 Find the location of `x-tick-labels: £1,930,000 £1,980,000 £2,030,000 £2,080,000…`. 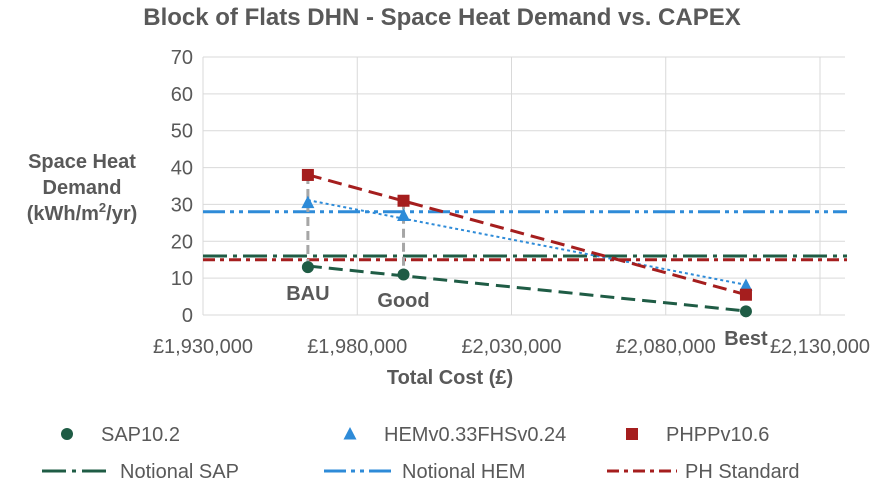

x-tick-labels: £1,930,000 £1,980,000 £2,030,000 £2,080,000… is located at coordinates (511, 347).